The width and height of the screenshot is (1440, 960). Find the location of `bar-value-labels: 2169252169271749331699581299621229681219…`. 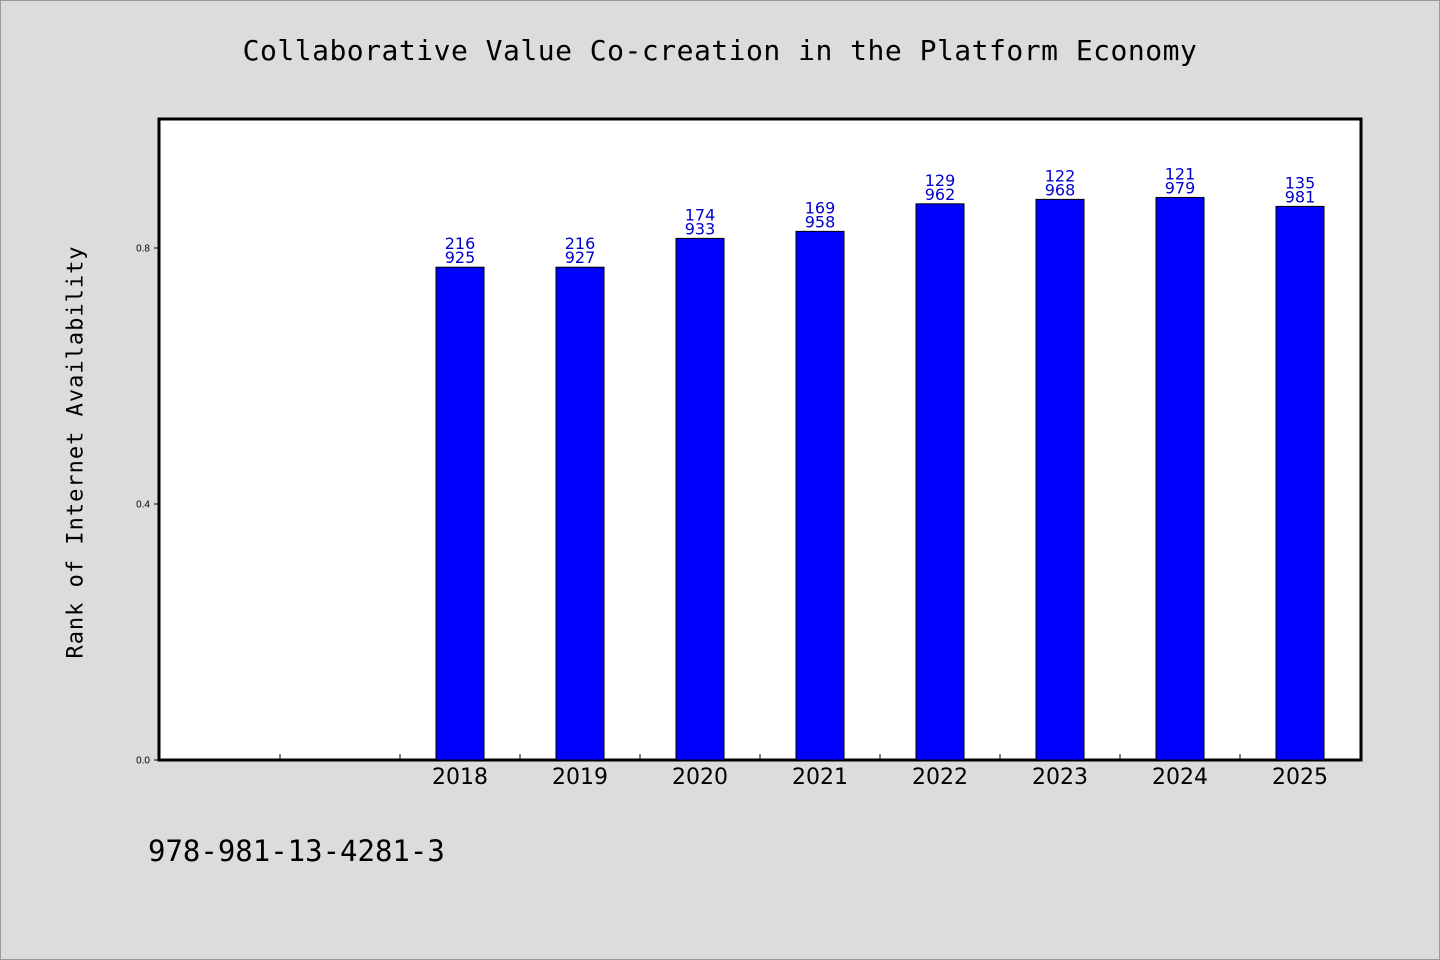

bar-value-labels: 2169252169271749331699581299621229681219… is located at coordinates (880, 215).